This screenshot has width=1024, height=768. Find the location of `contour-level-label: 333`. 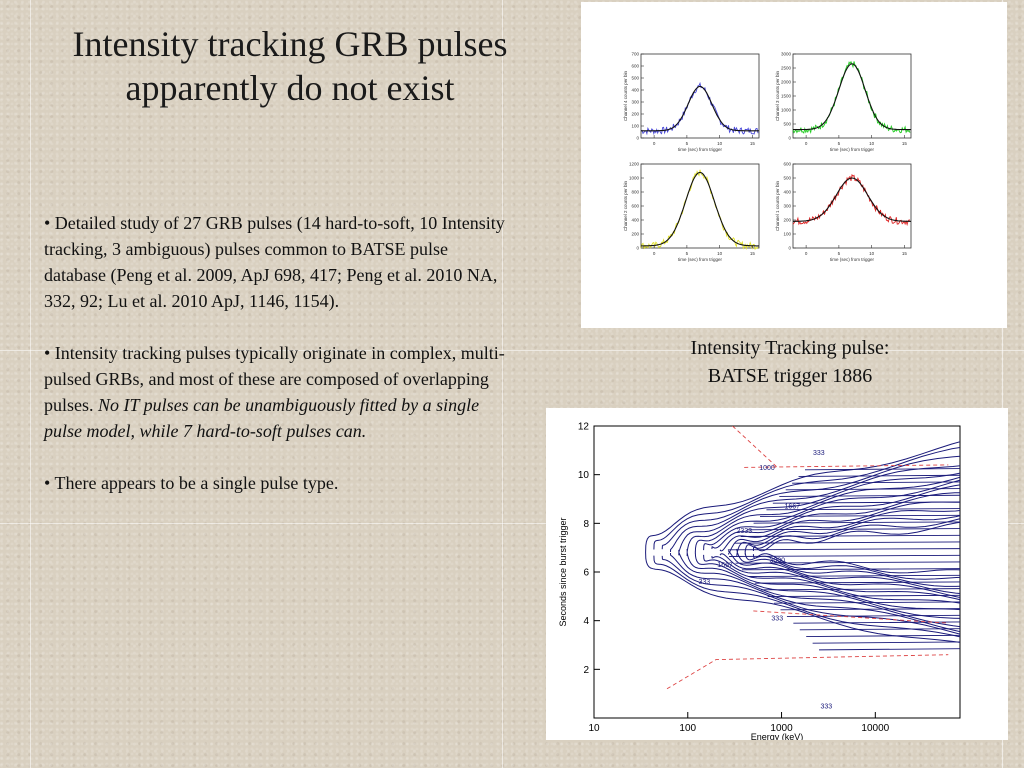

contour-level-label: 333 is located at coordinates (819, 453).